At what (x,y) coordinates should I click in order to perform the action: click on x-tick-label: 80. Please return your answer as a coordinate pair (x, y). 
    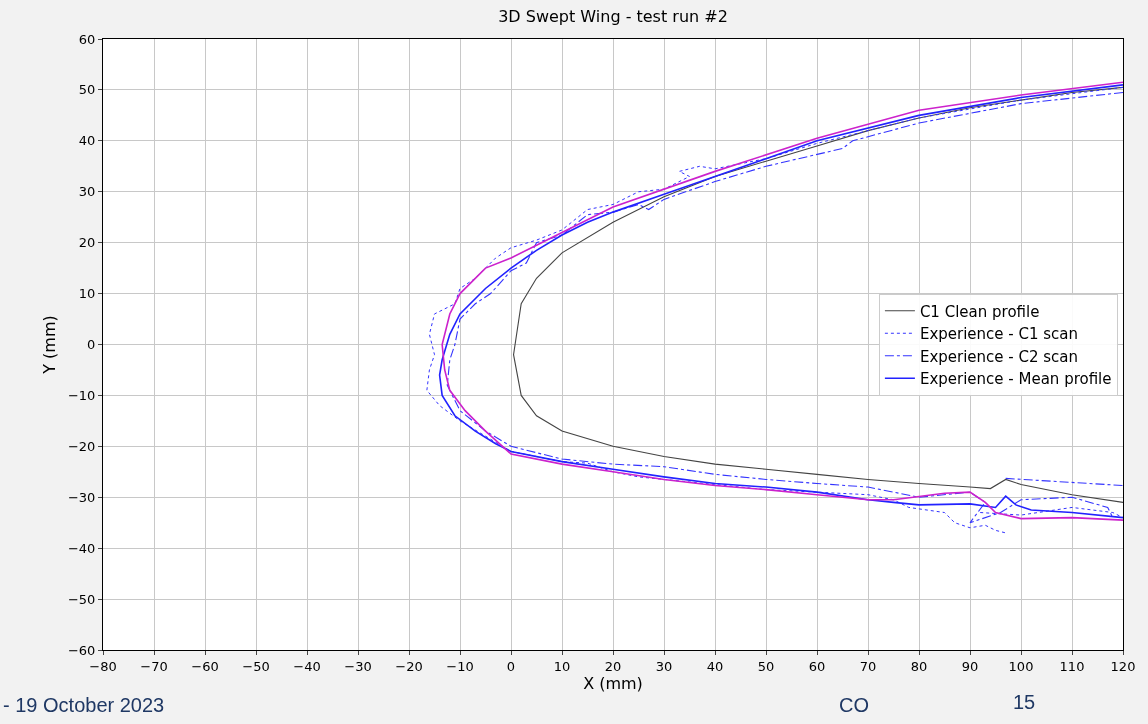
    Looking at the image, I should click on (919, 666).